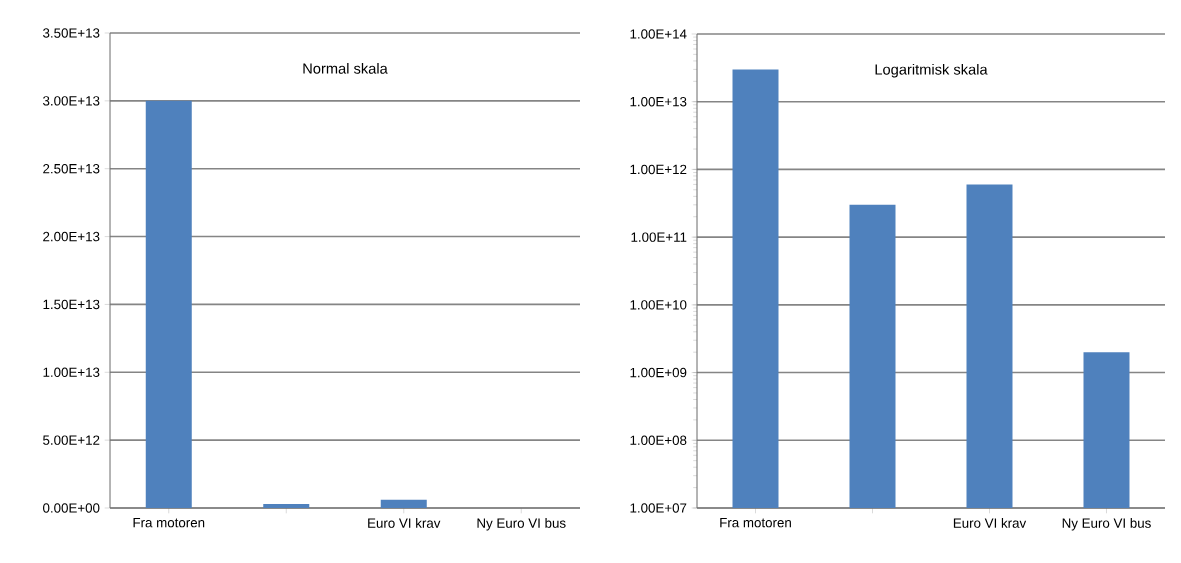  Describe the element at coordinates (71, 236) in the screenshot. I see `y-tick-label: 2.00E+13` at that location.